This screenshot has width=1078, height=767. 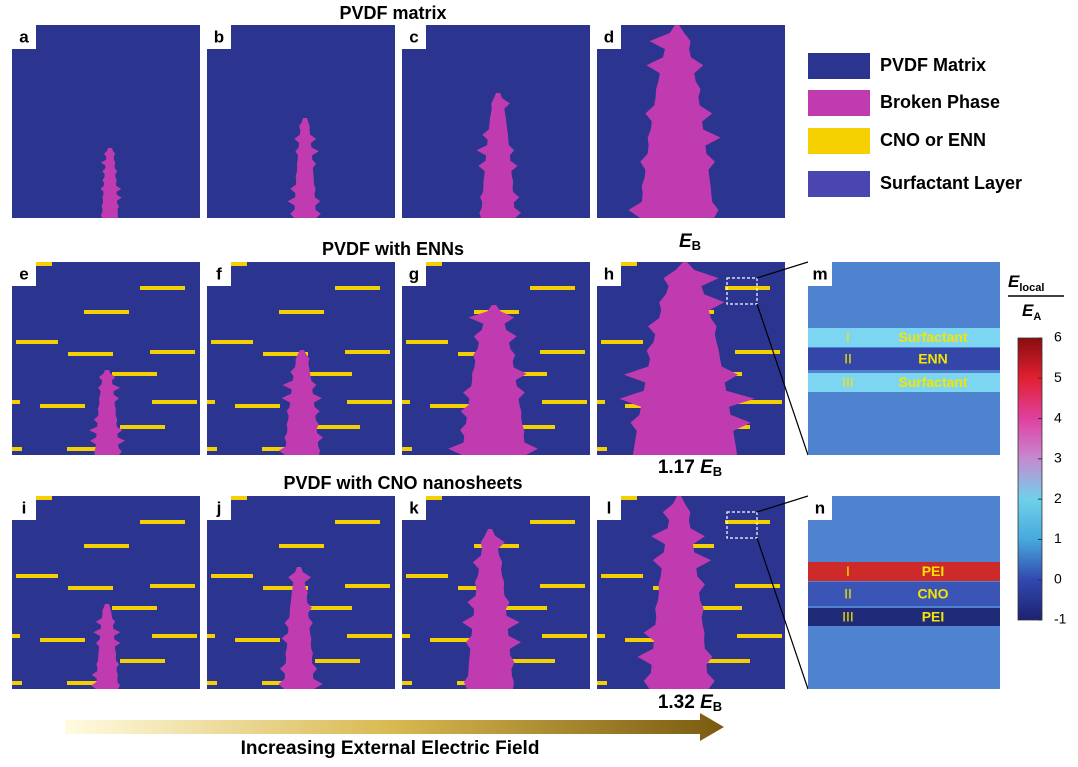 What do you see at coordinates (1058, 417) in the screenshot?
I see `colorbar-tick-label: 4` at bounding box center [1058, 417].